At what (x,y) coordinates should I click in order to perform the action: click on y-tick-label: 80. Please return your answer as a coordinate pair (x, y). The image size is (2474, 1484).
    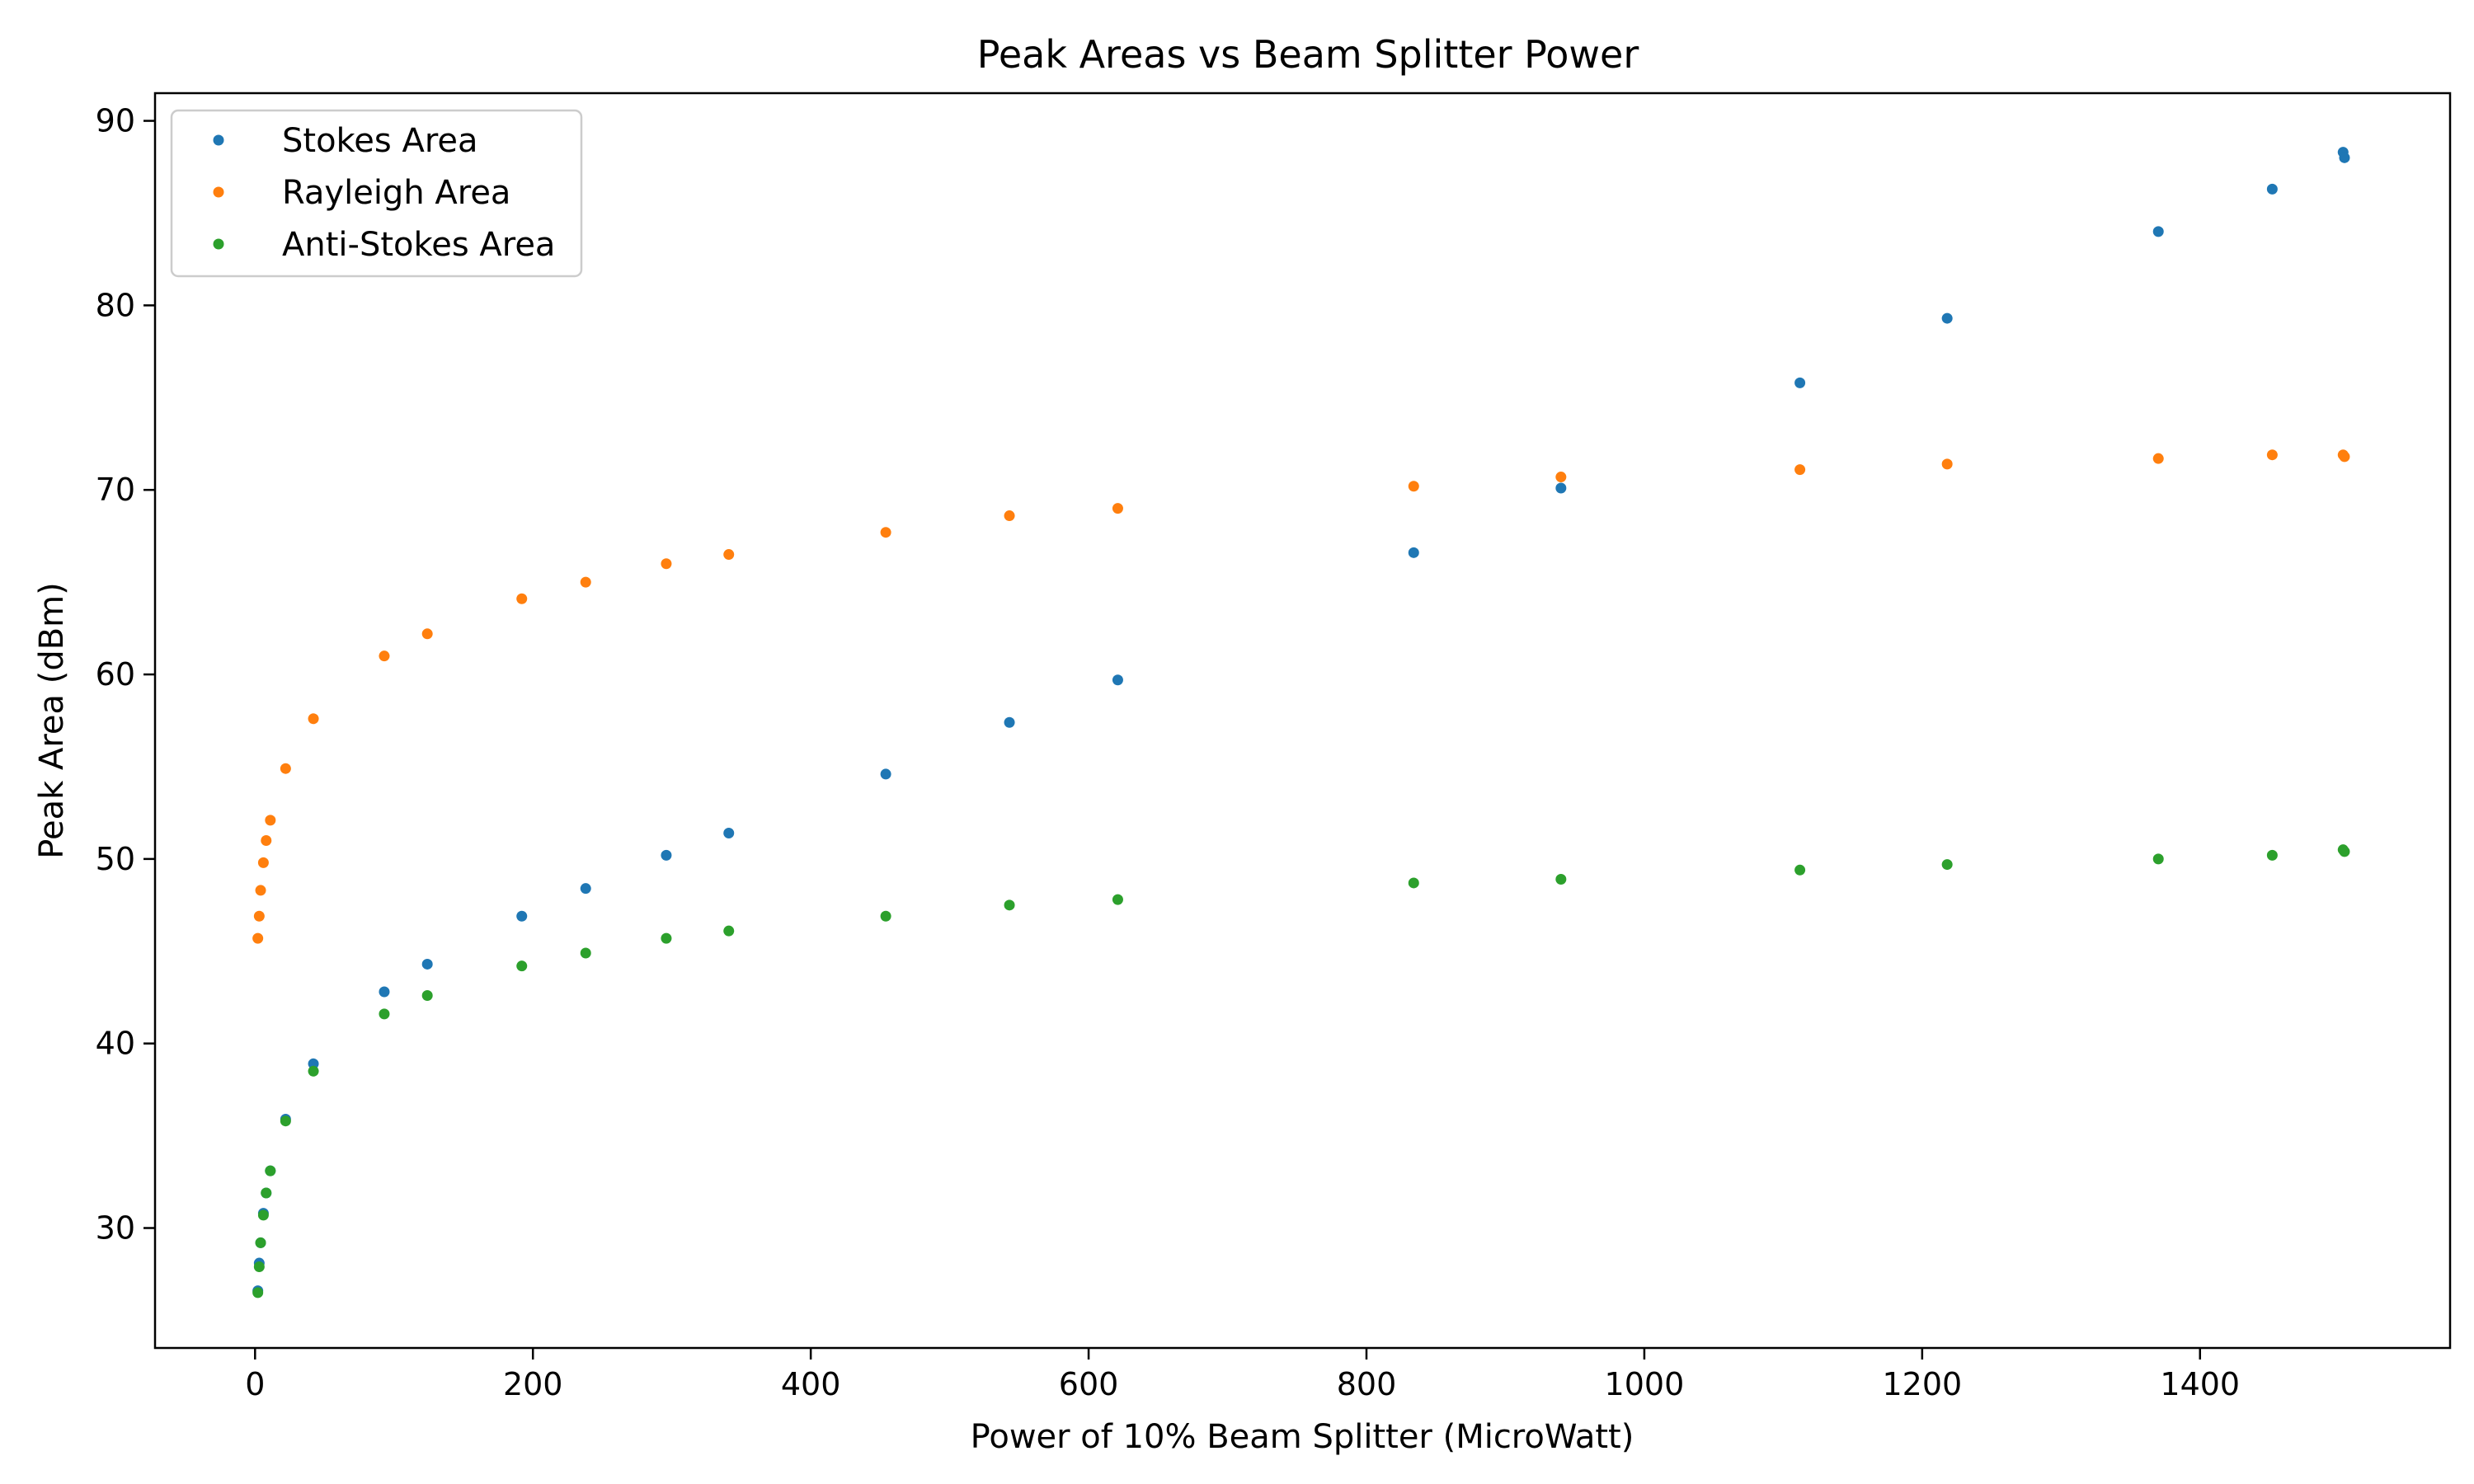
    Looking at the image, I should click on (115, 305).